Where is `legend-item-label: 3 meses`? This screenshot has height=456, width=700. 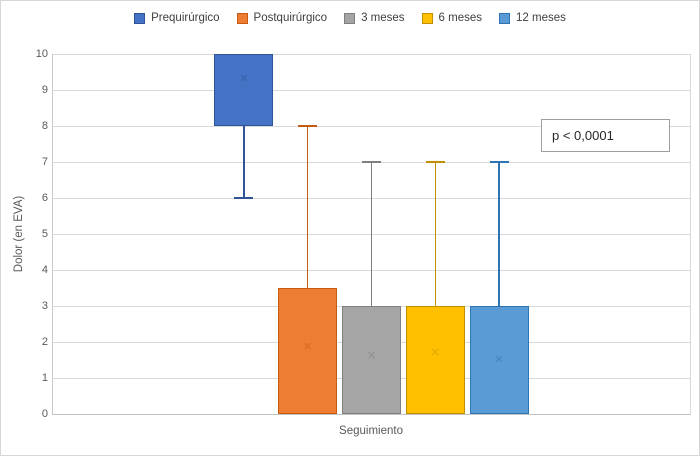 legend-item-label: 3 meses is located at coordinates (383, 18).